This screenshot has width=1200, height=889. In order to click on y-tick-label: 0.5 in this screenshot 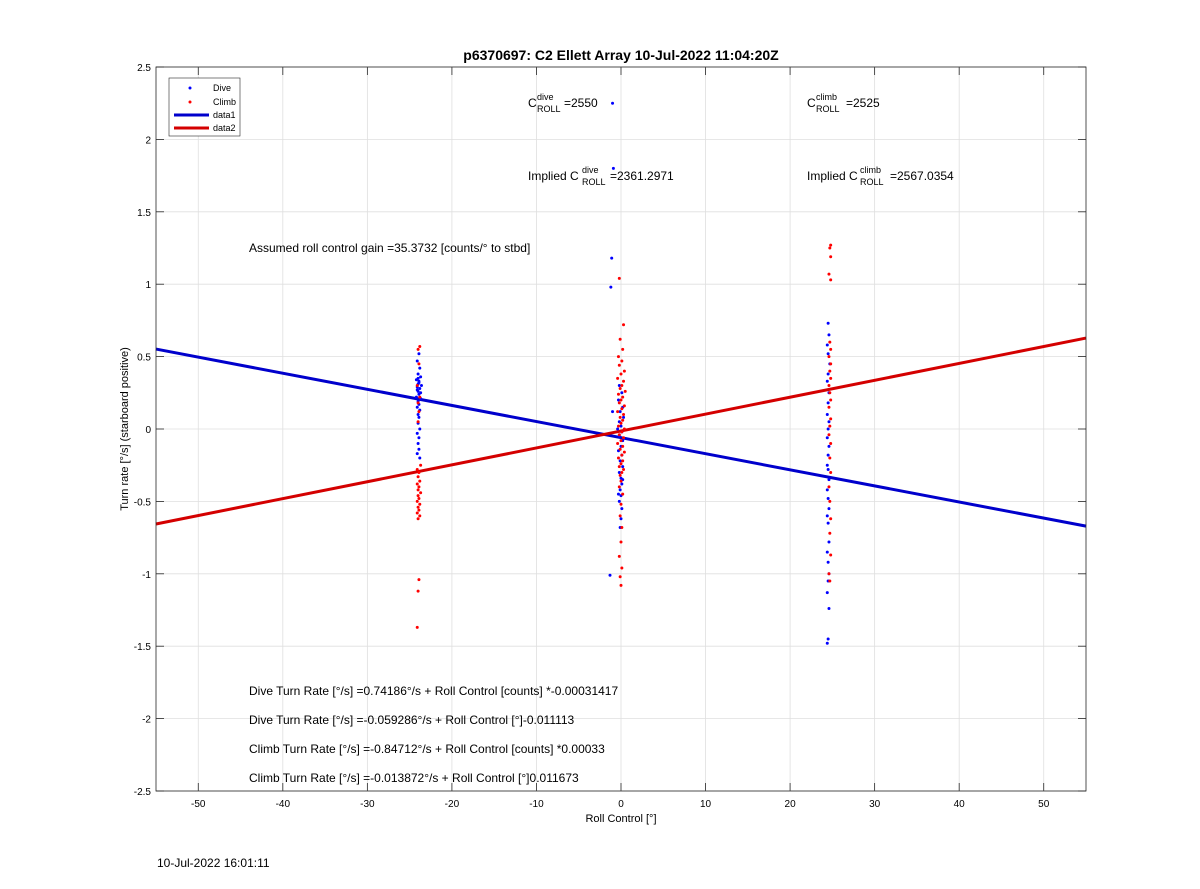, I will do `click(144, 358)`.